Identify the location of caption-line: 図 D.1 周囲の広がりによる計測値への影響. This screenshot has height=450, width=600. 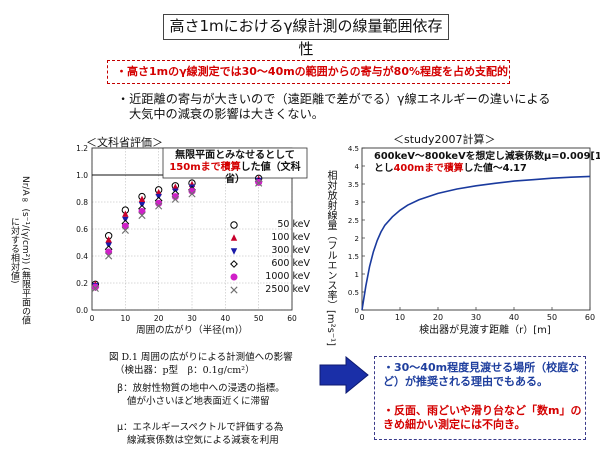
(201, 357).